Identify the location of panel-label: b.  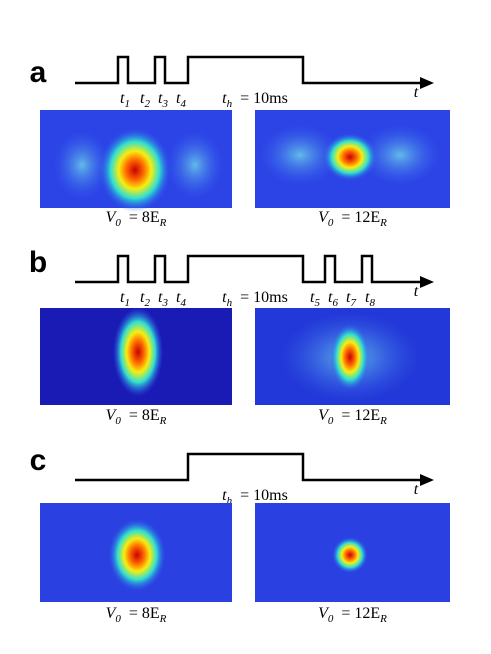
(38, 262).